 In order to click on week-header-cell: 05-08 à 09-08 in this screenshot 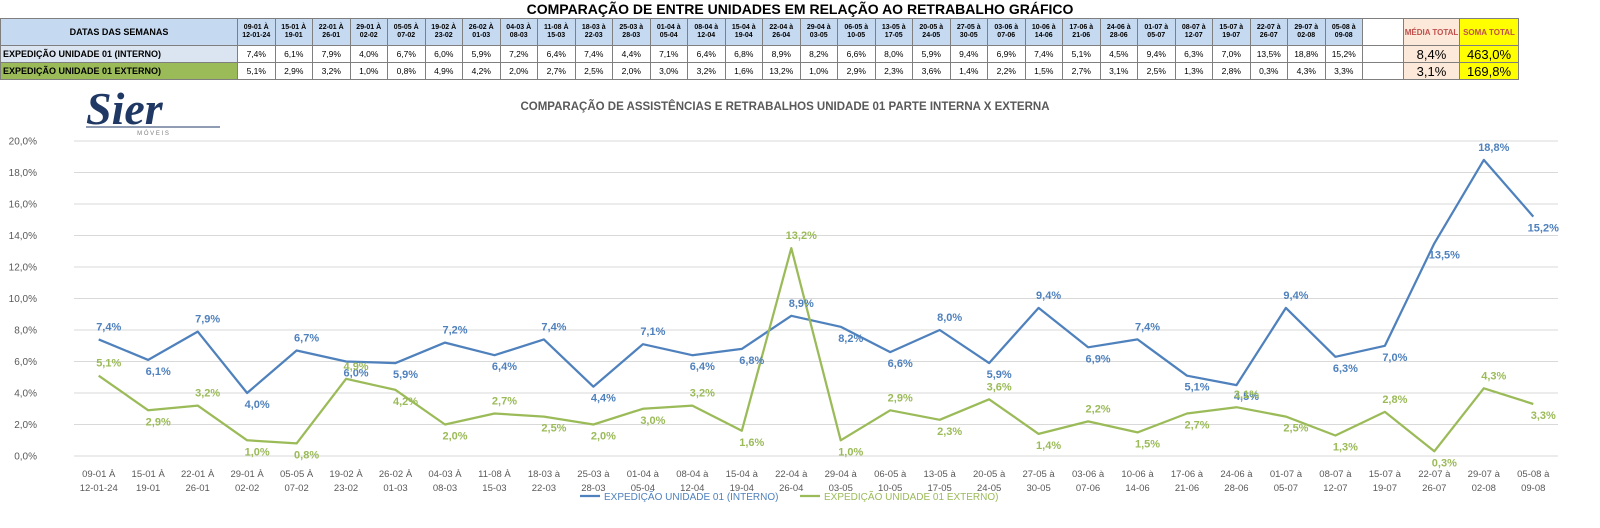, I will do `click(1343, 32)`.